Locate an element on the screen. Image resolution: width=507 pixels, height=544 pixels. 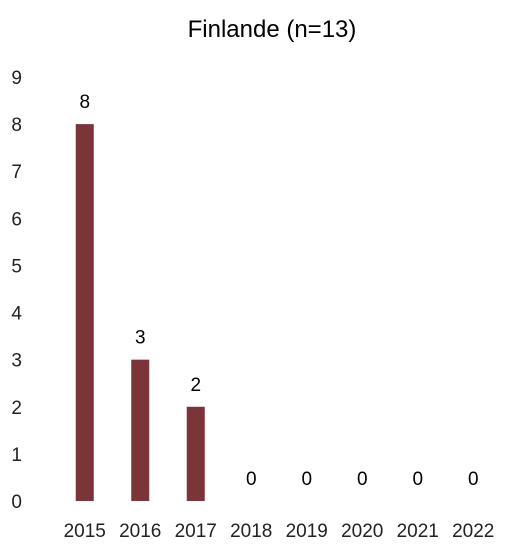
y-tick-label: 3 is located at coordinates (16, 361).